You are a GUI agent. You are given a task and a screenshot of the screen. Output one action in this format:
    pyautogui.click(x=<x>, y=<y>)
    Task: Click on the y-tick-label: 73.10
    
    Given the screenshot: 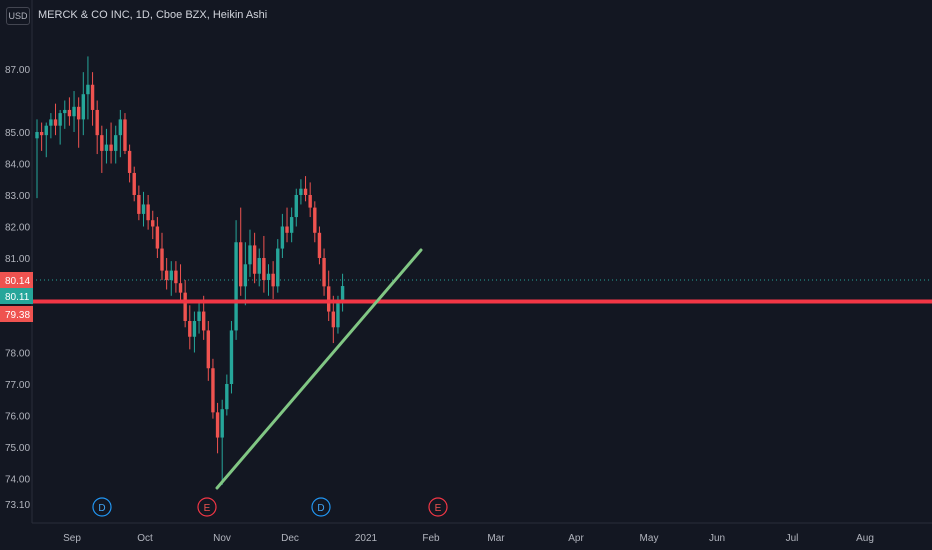 What is the action you would take?
    pyautogui.click(x=17, y=505)
    